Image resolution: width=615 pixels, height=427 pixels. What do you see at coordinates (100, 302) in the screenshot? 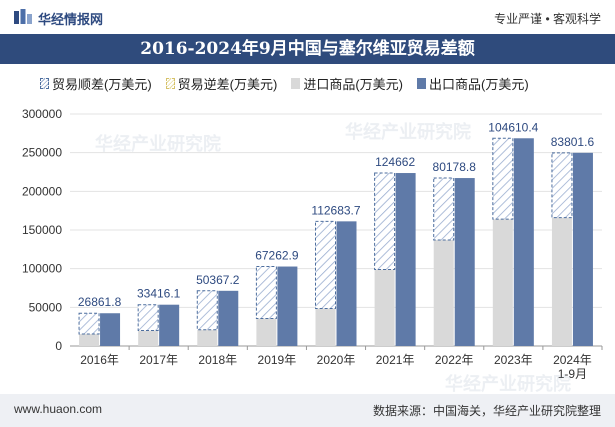
I see `data-label: 26861.8` at bounding box center [100, 302].